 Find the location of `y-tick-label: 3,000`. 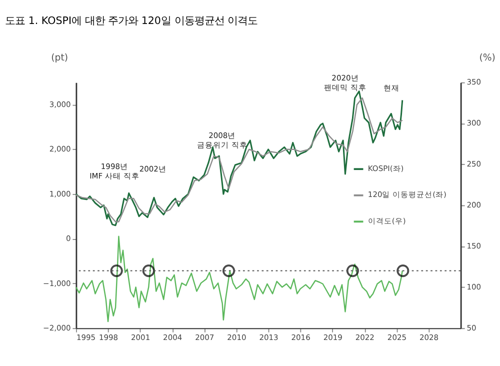

y-tick-label: 3,000 is located at coordinates (60, 105).